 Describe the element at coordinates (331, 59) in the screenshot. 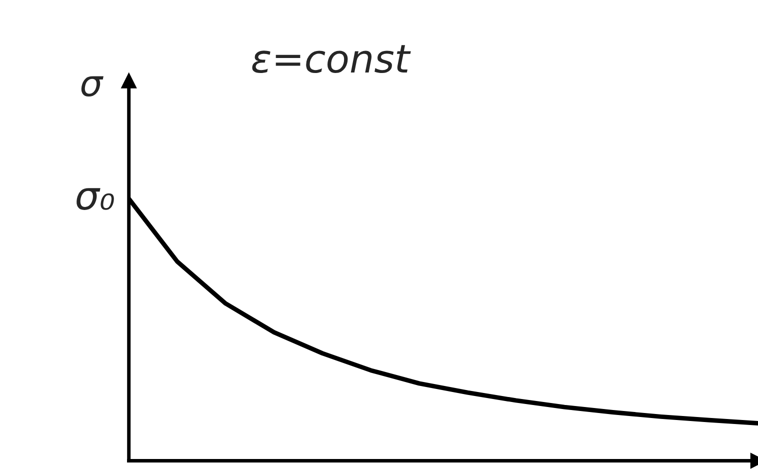

I see `text: ε=const` at that location.